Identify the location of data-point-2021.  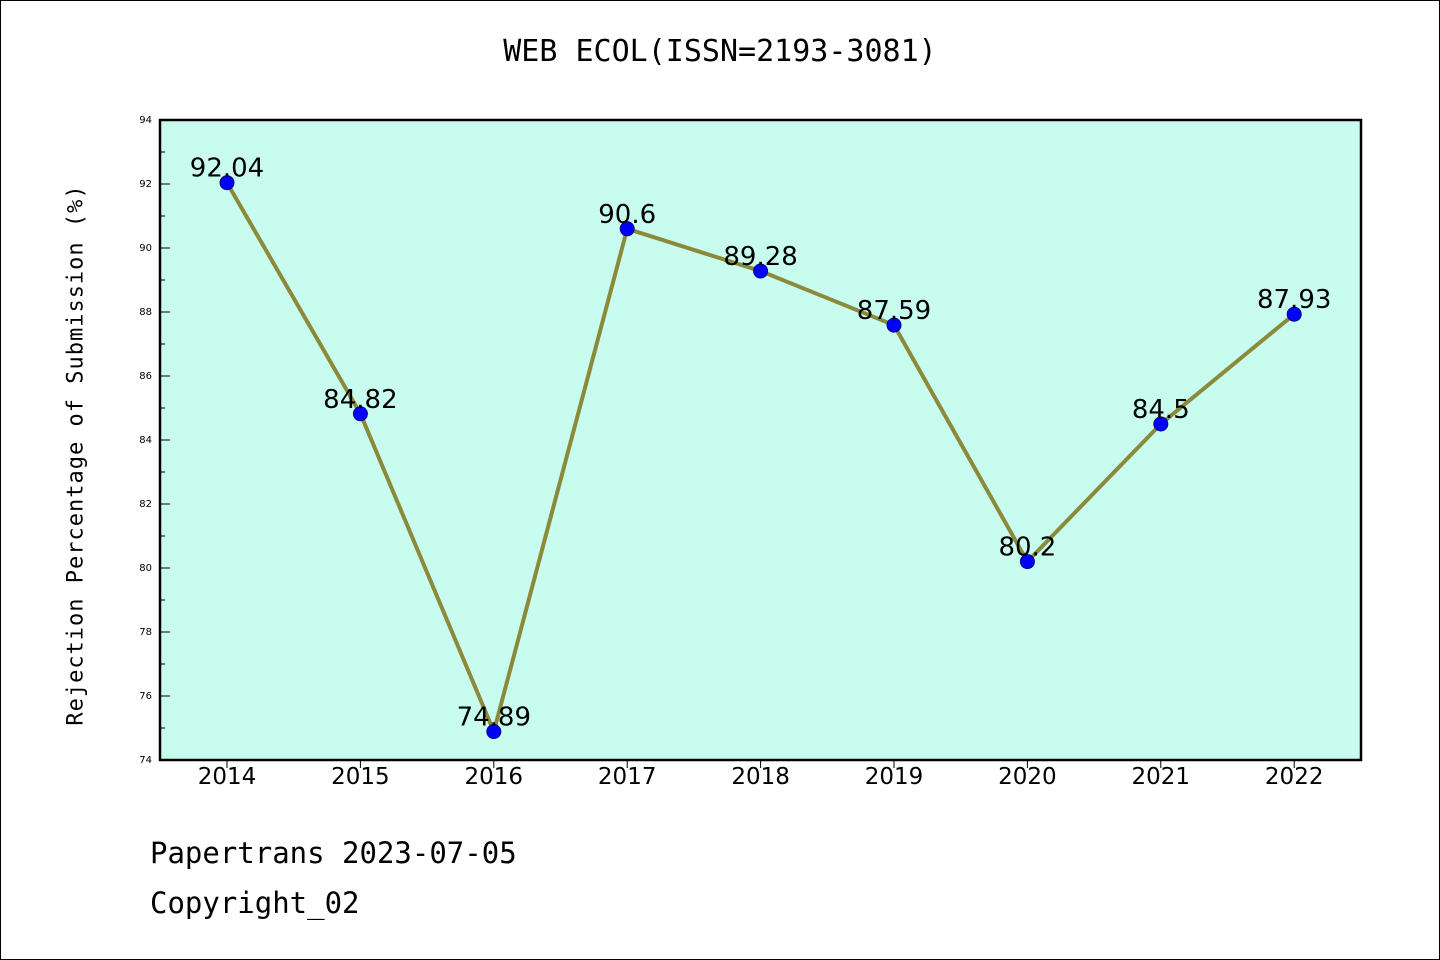
(1161, 424).